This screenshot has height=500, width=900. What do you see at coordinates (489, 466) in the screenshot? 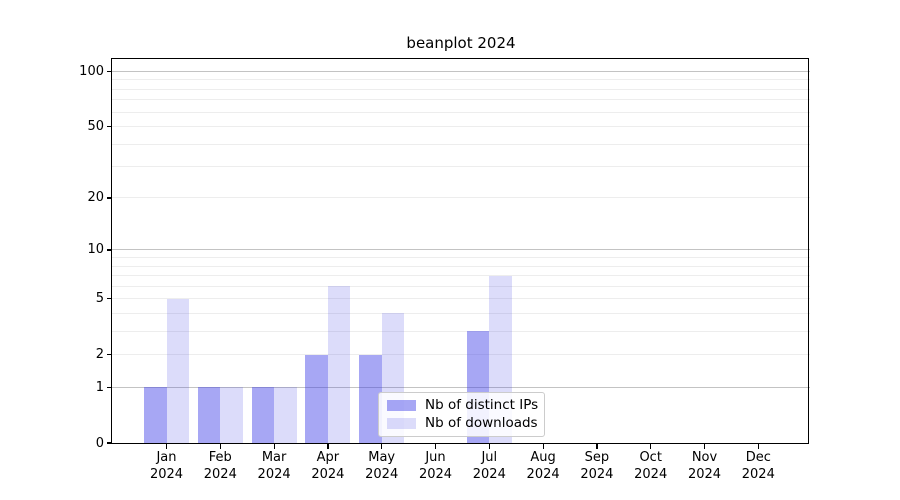
I see `x-tick-label-jul: Jul 2024` at bounding box center [489, 466].